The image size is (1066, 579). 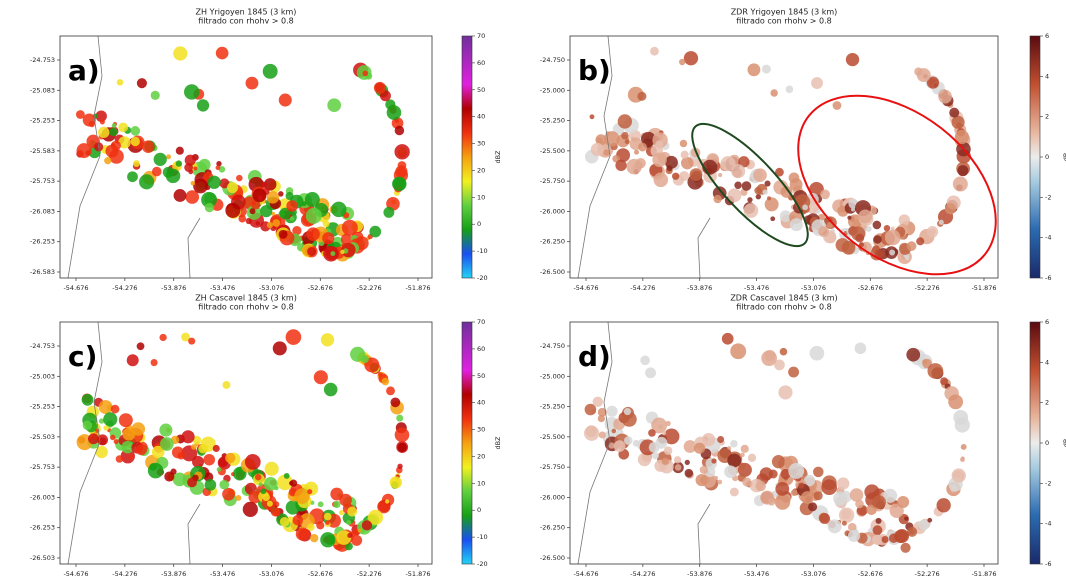 I want to click on highlight-ellipse, so click(x=750, y=185).